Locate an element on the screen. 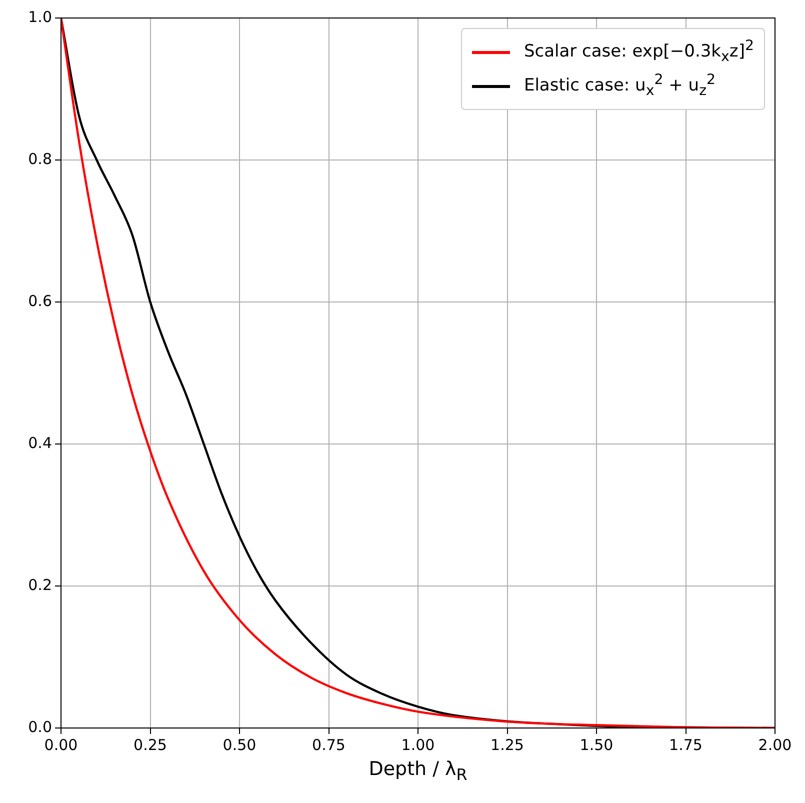 The image size is (805, 803). x-tick-label: 1.00 is located at coordinates (418, 745).